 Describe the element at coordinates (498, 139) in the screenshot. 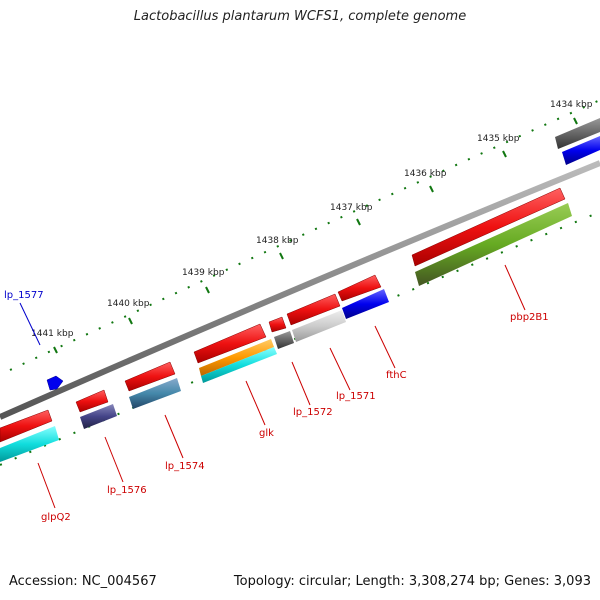

I see `ruler-label-1435: 1435 kbp` at that location.